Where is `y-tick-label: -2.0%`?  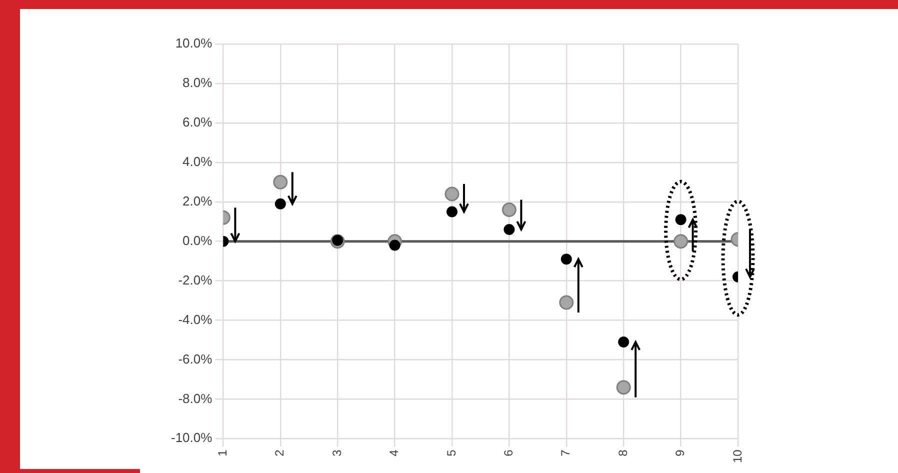 y-tick-label: -2.0% is located at coordinates (195, 280).